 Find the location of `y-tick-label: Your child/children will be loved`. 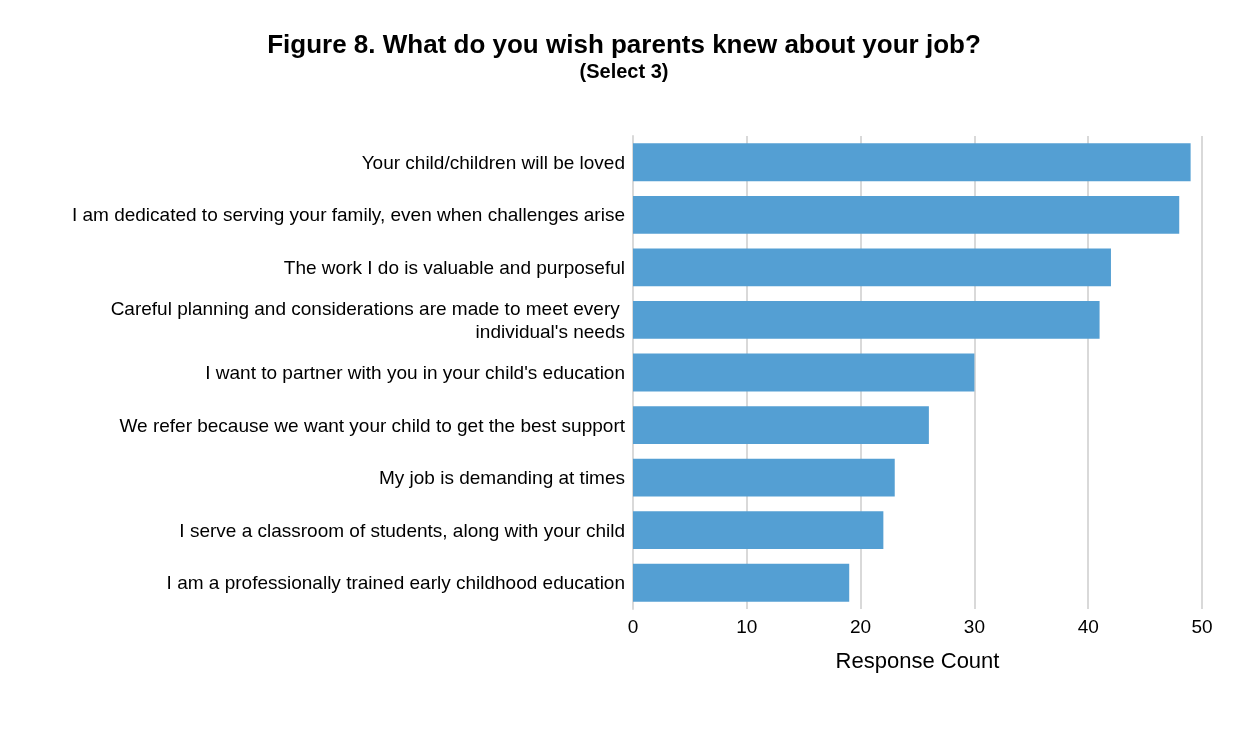

y-tick-label: Your child/children will be loved is located at coordinates (493, 162).